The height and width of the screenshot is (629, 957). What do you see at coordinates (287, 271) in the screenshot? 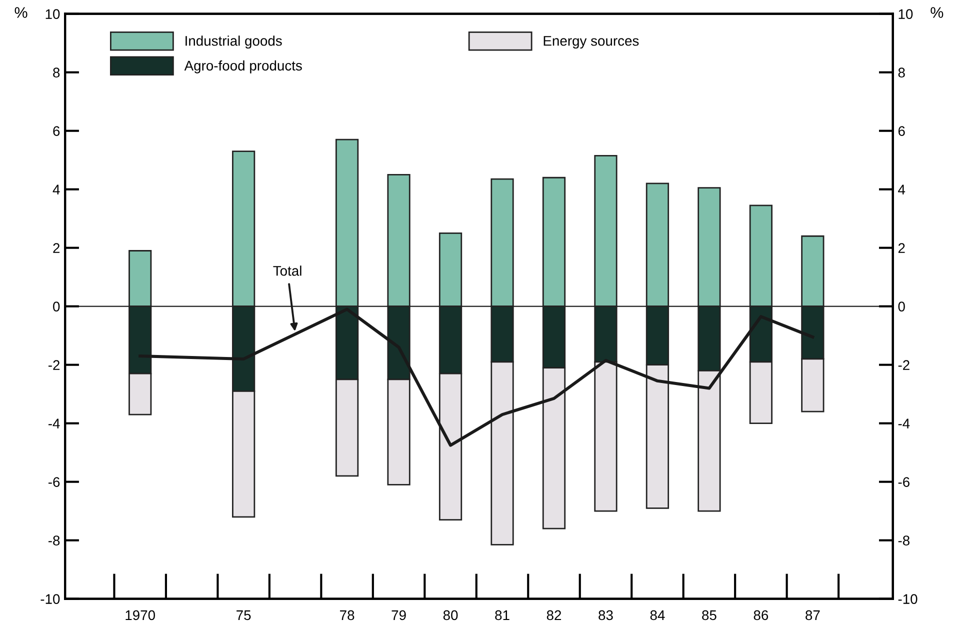
I see `text: Total` at bounding box center [287, 271].